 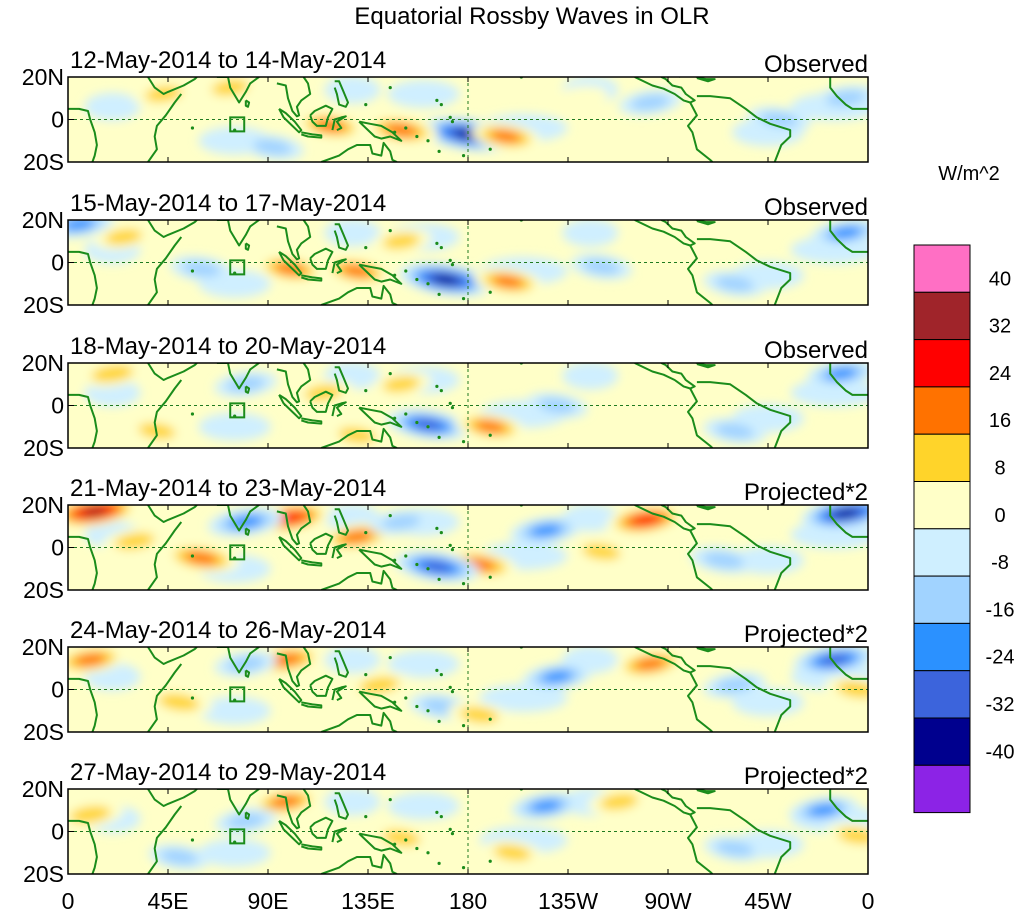 I want to click on x-tick-label: 45W, so click(x=768, y=901).